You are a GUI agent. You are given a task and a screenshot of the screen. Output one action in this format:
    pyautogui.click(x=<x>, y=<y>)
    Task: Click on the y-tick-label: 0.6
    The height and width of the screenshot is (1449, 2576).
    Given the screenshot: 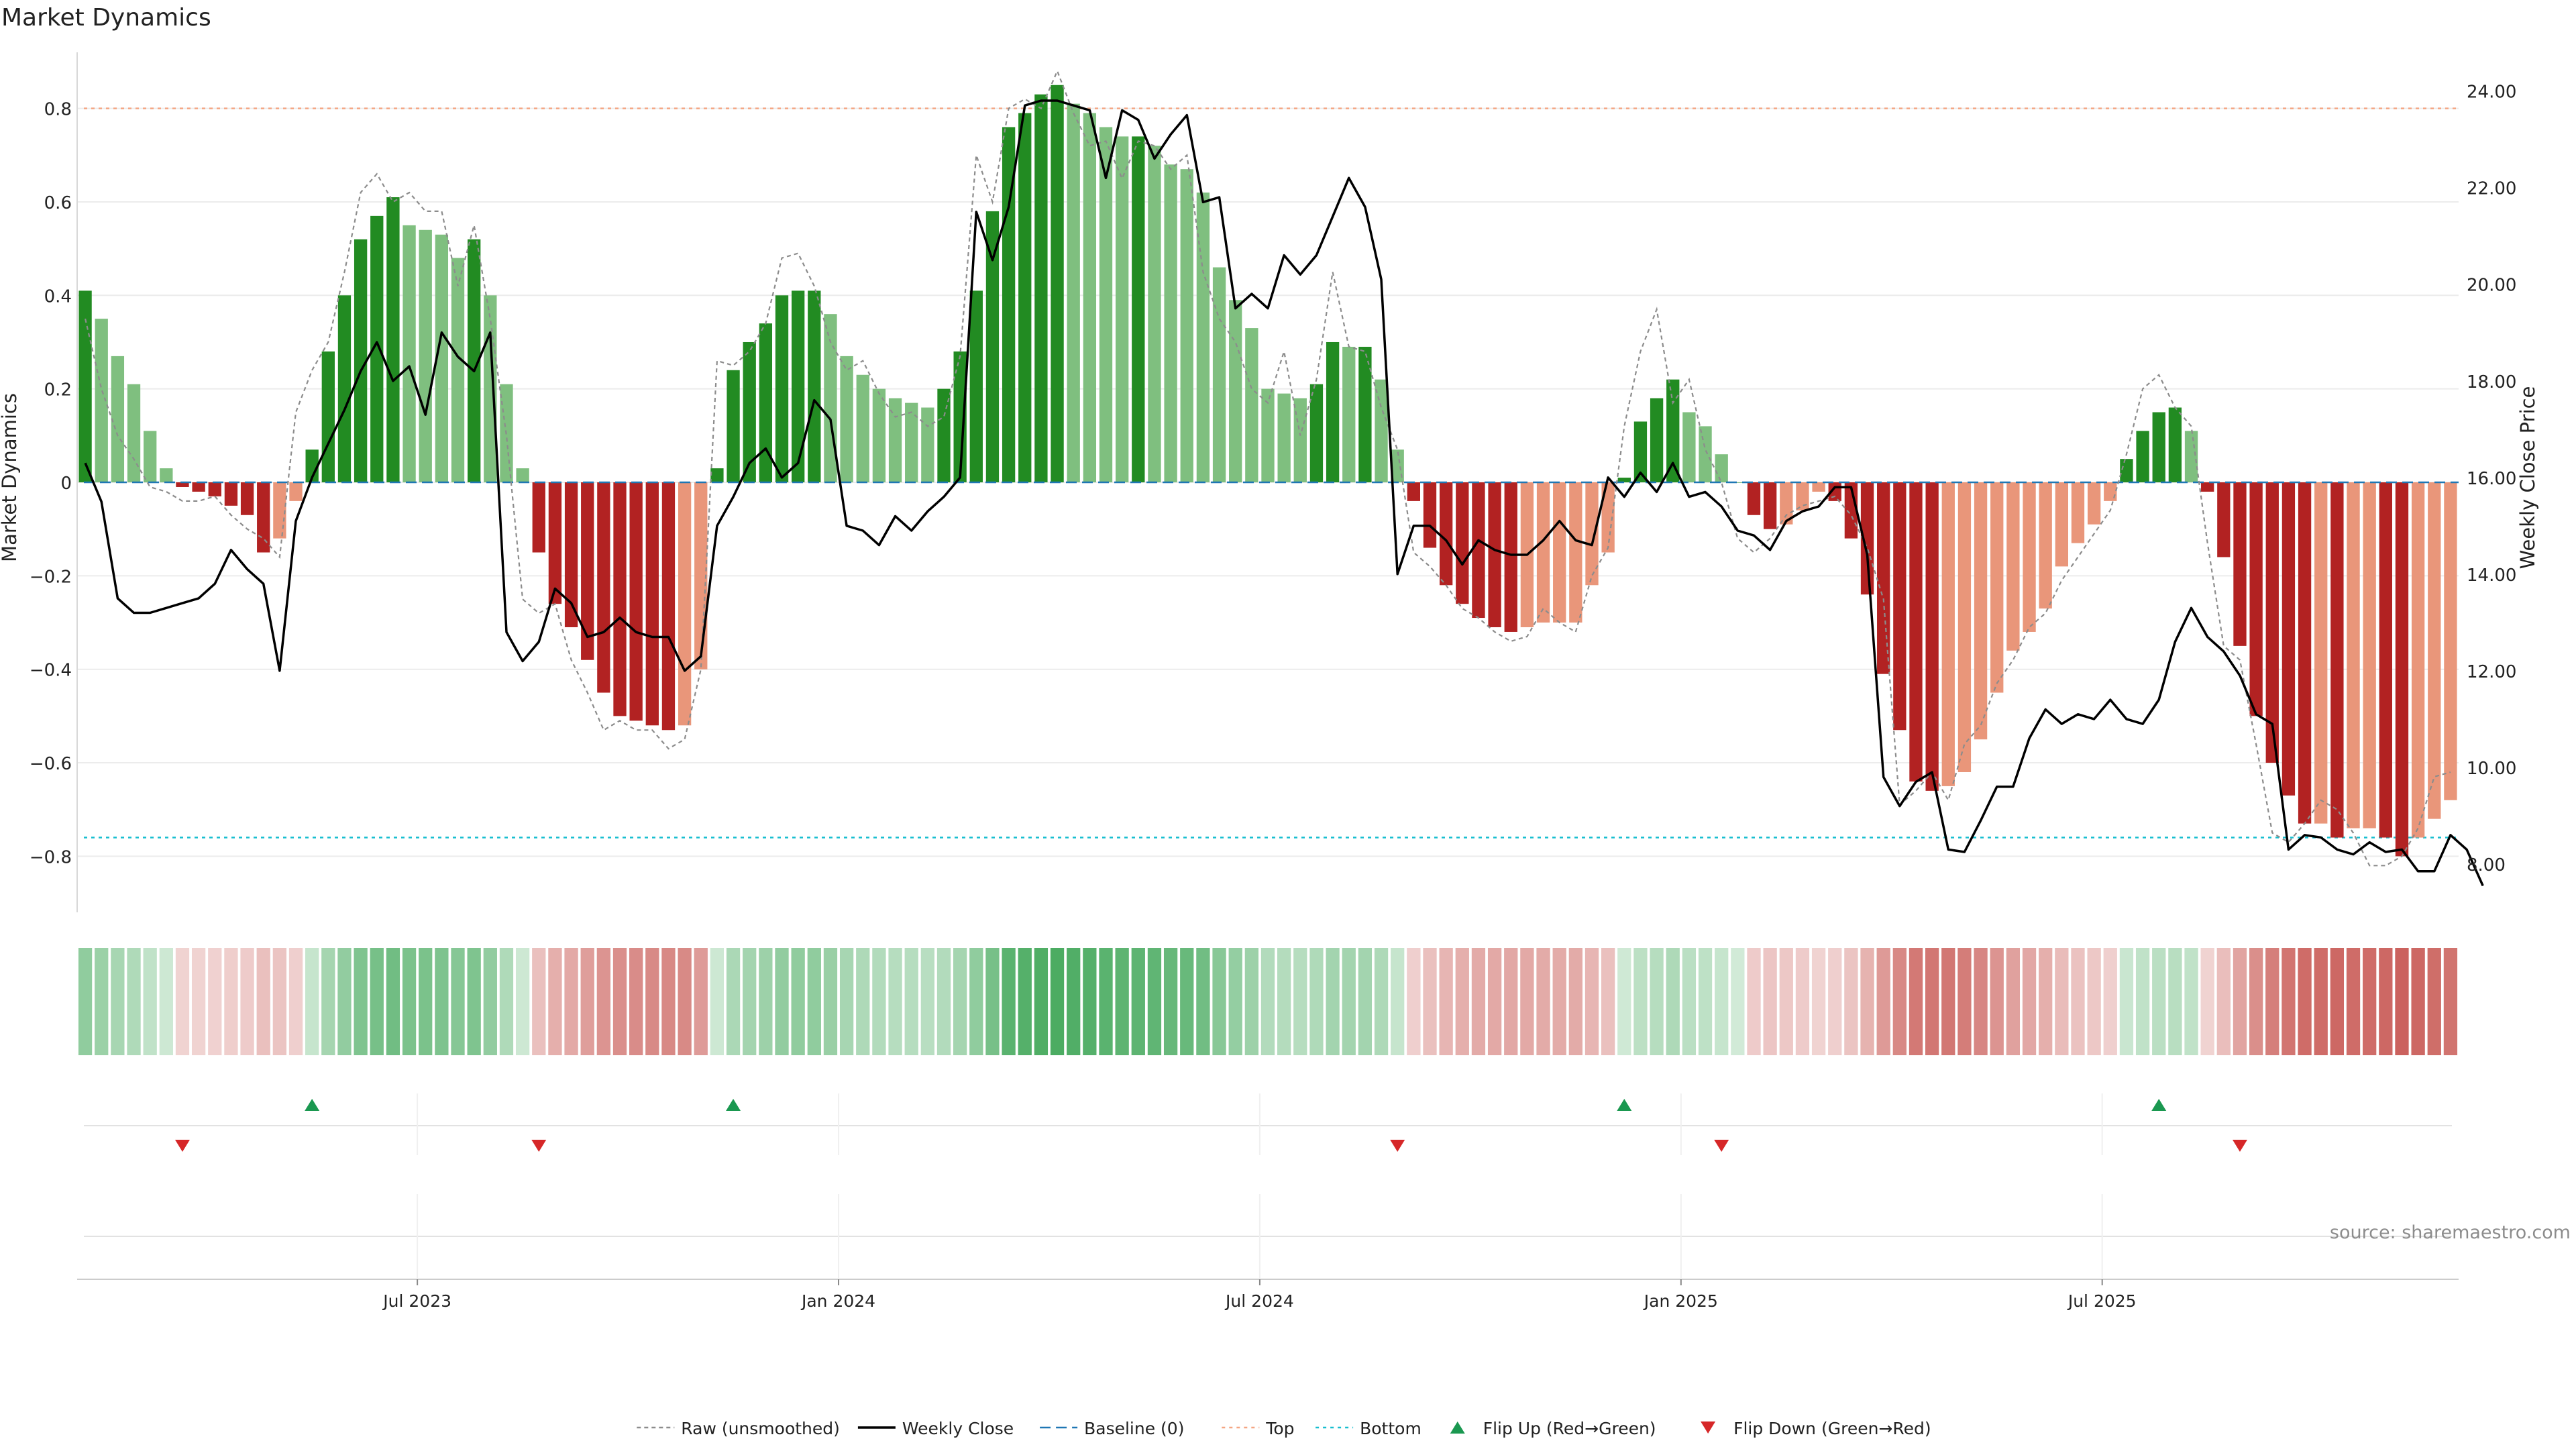 What is the action you would take?
    pyautogui.click(x=58, y=203)
    